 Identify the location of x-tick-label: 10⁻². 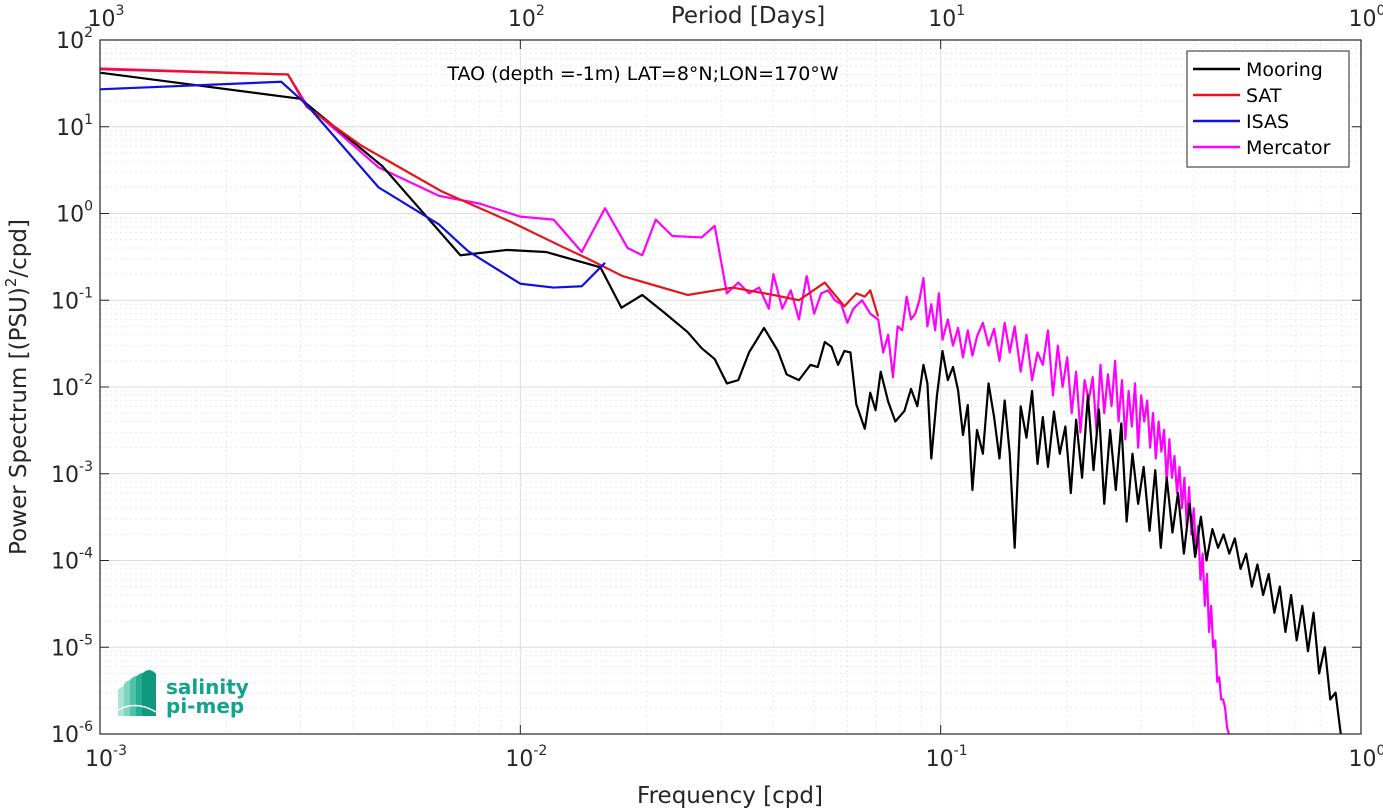
(526, 757).